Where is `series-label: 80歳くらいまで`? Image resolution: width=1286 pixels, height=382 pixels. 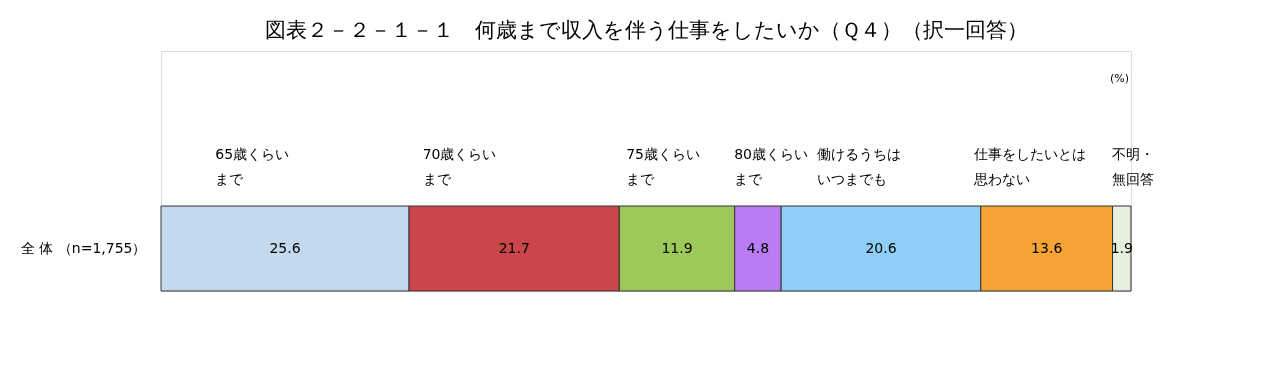 series-label: 80歳くらいまで is located at coordinates (771, 166).